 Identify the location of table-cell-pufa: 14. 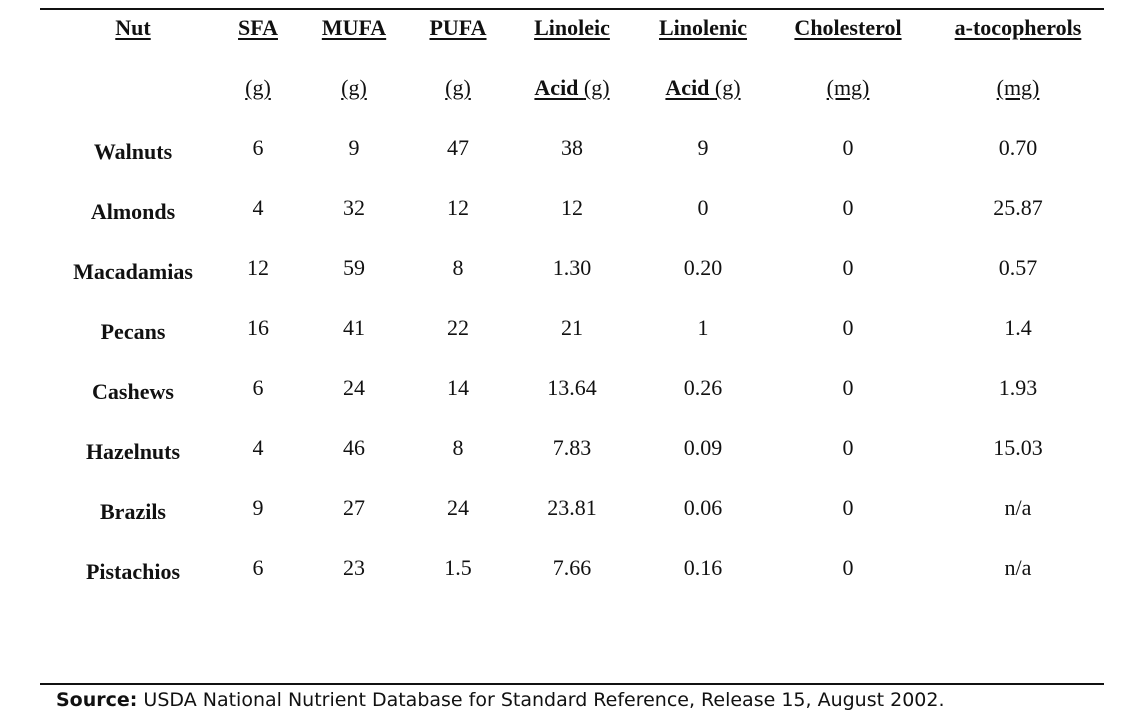
(458, 387).